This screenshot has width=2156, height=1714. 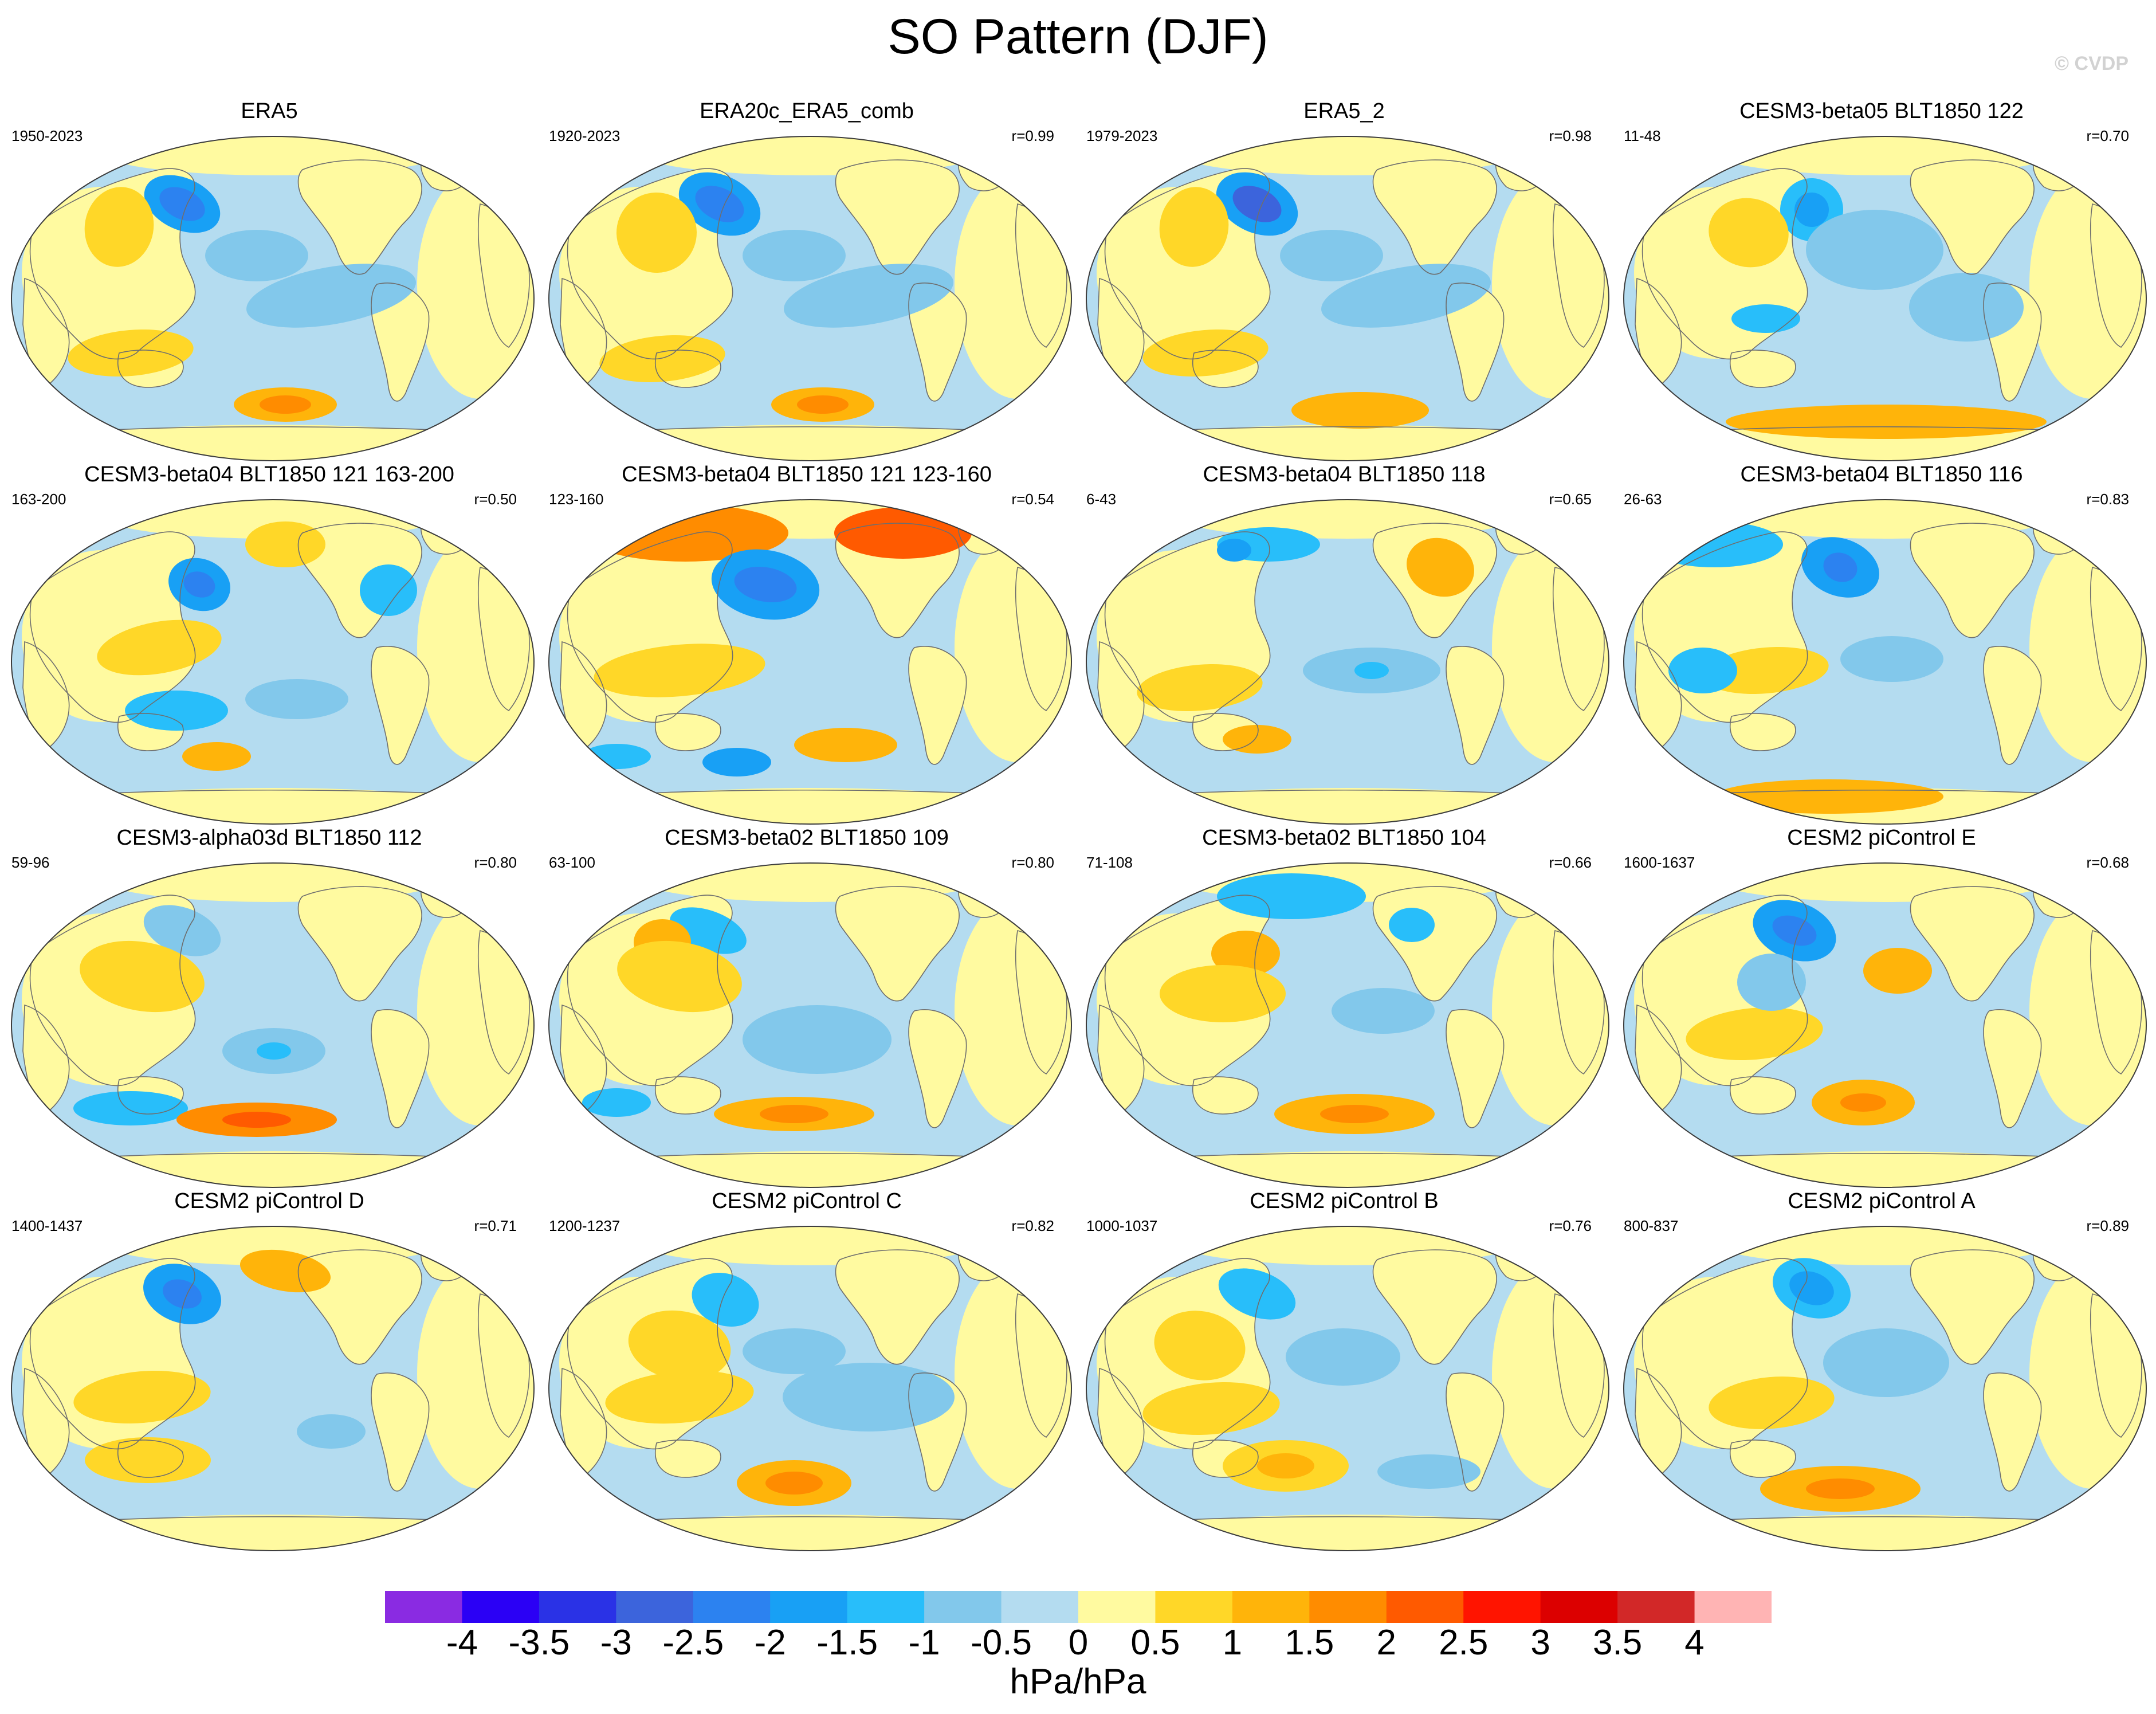 I want to click on colorbar-tick-label: -0.5, so click(x=1001, y=1642).